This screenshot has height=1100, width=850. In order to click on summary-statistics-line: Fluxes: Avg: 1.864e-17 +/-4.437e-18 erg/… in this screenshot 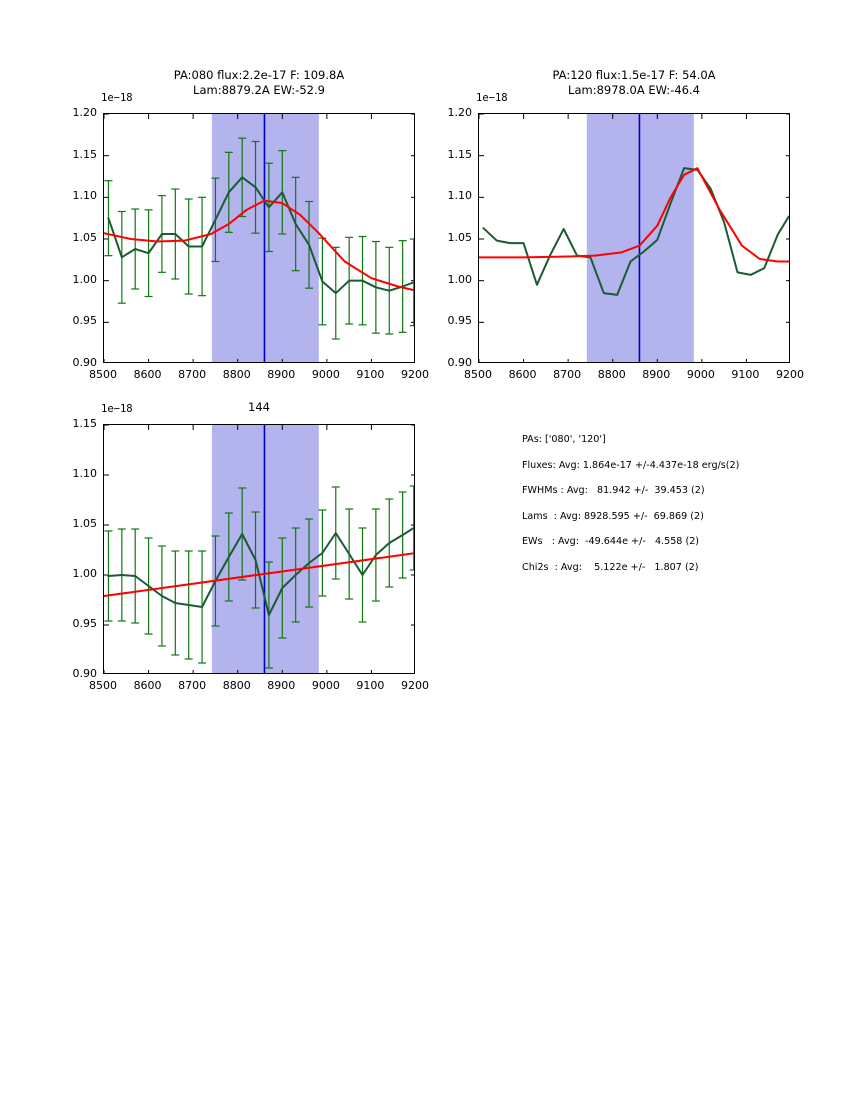, I will do `click(631, 465)`.